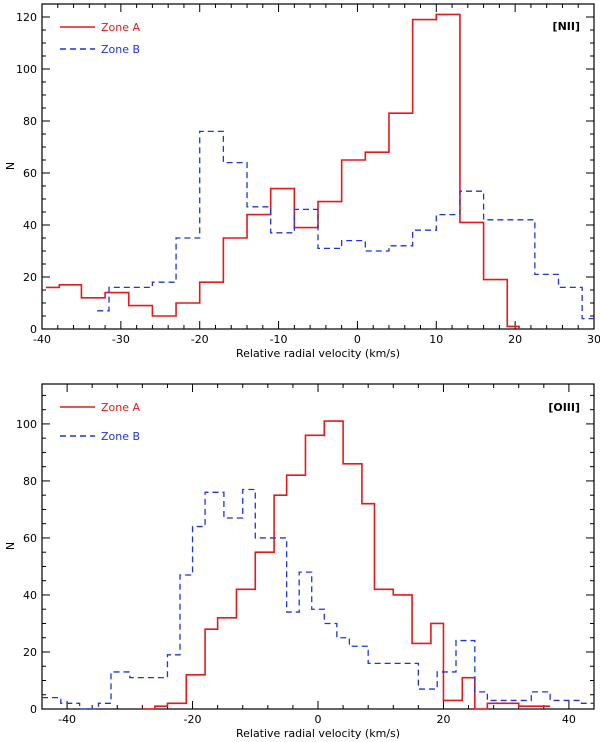 This screenshot has width=600, height=742. Describe the element at coordinates (279, 339) in the screenshot. I see `x-tick-label: -10` at that location.